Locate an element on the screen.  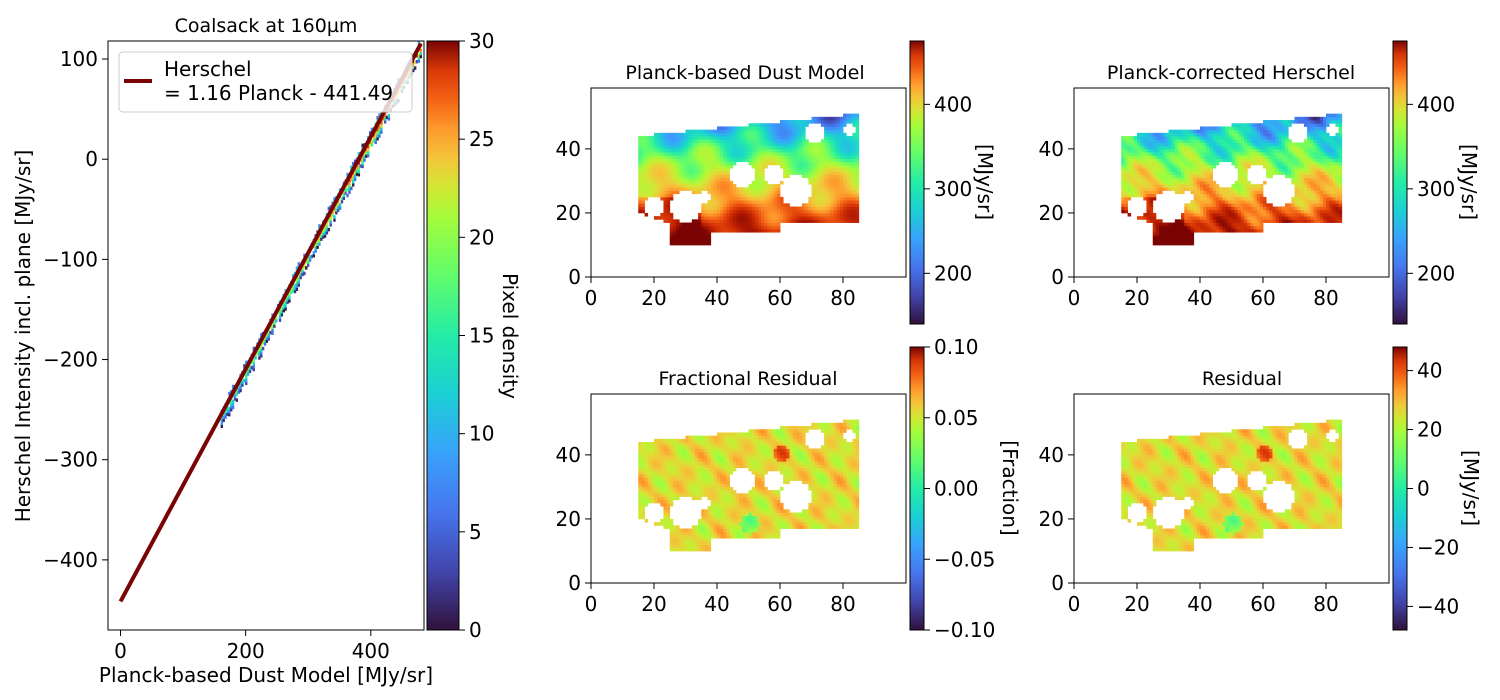
colorbar-tick-label: 400 is located at coordinates (953, 104).